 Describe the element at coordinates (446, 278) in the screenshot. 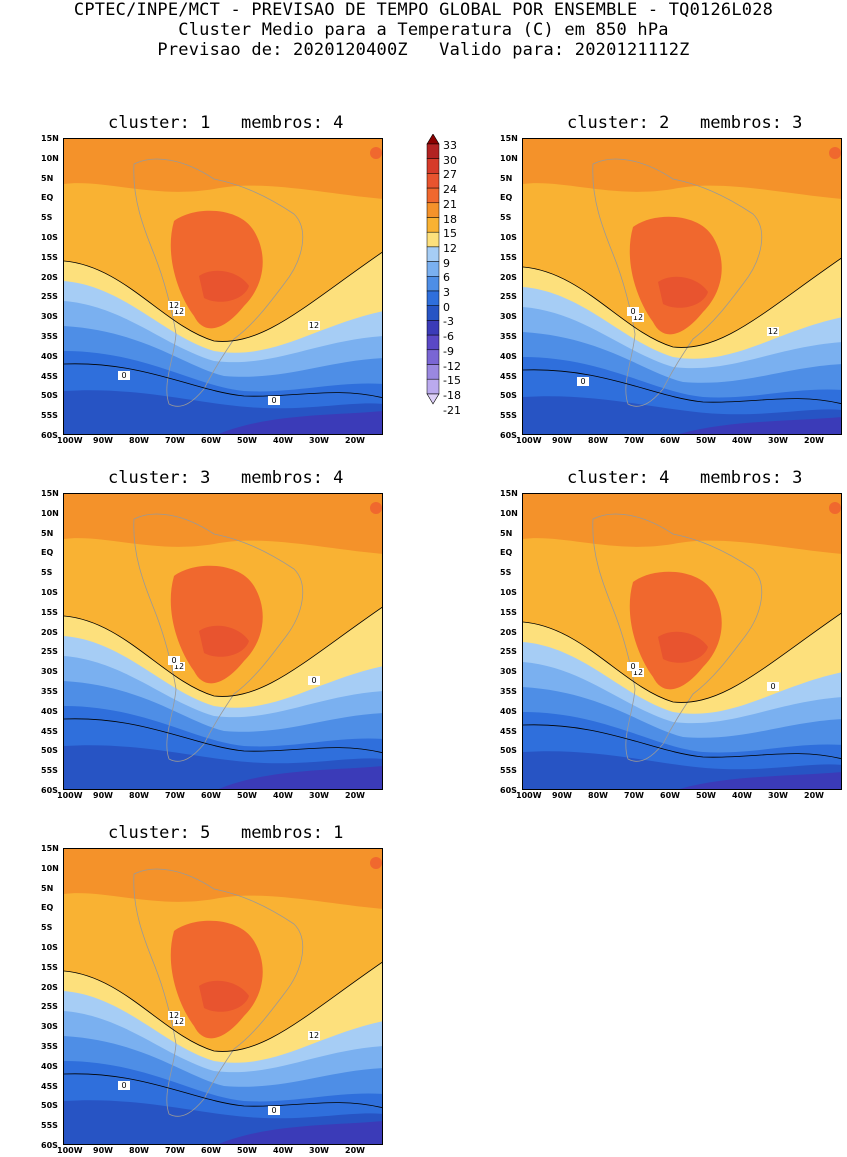

I see `colorbar-level-label: 6` at that location.